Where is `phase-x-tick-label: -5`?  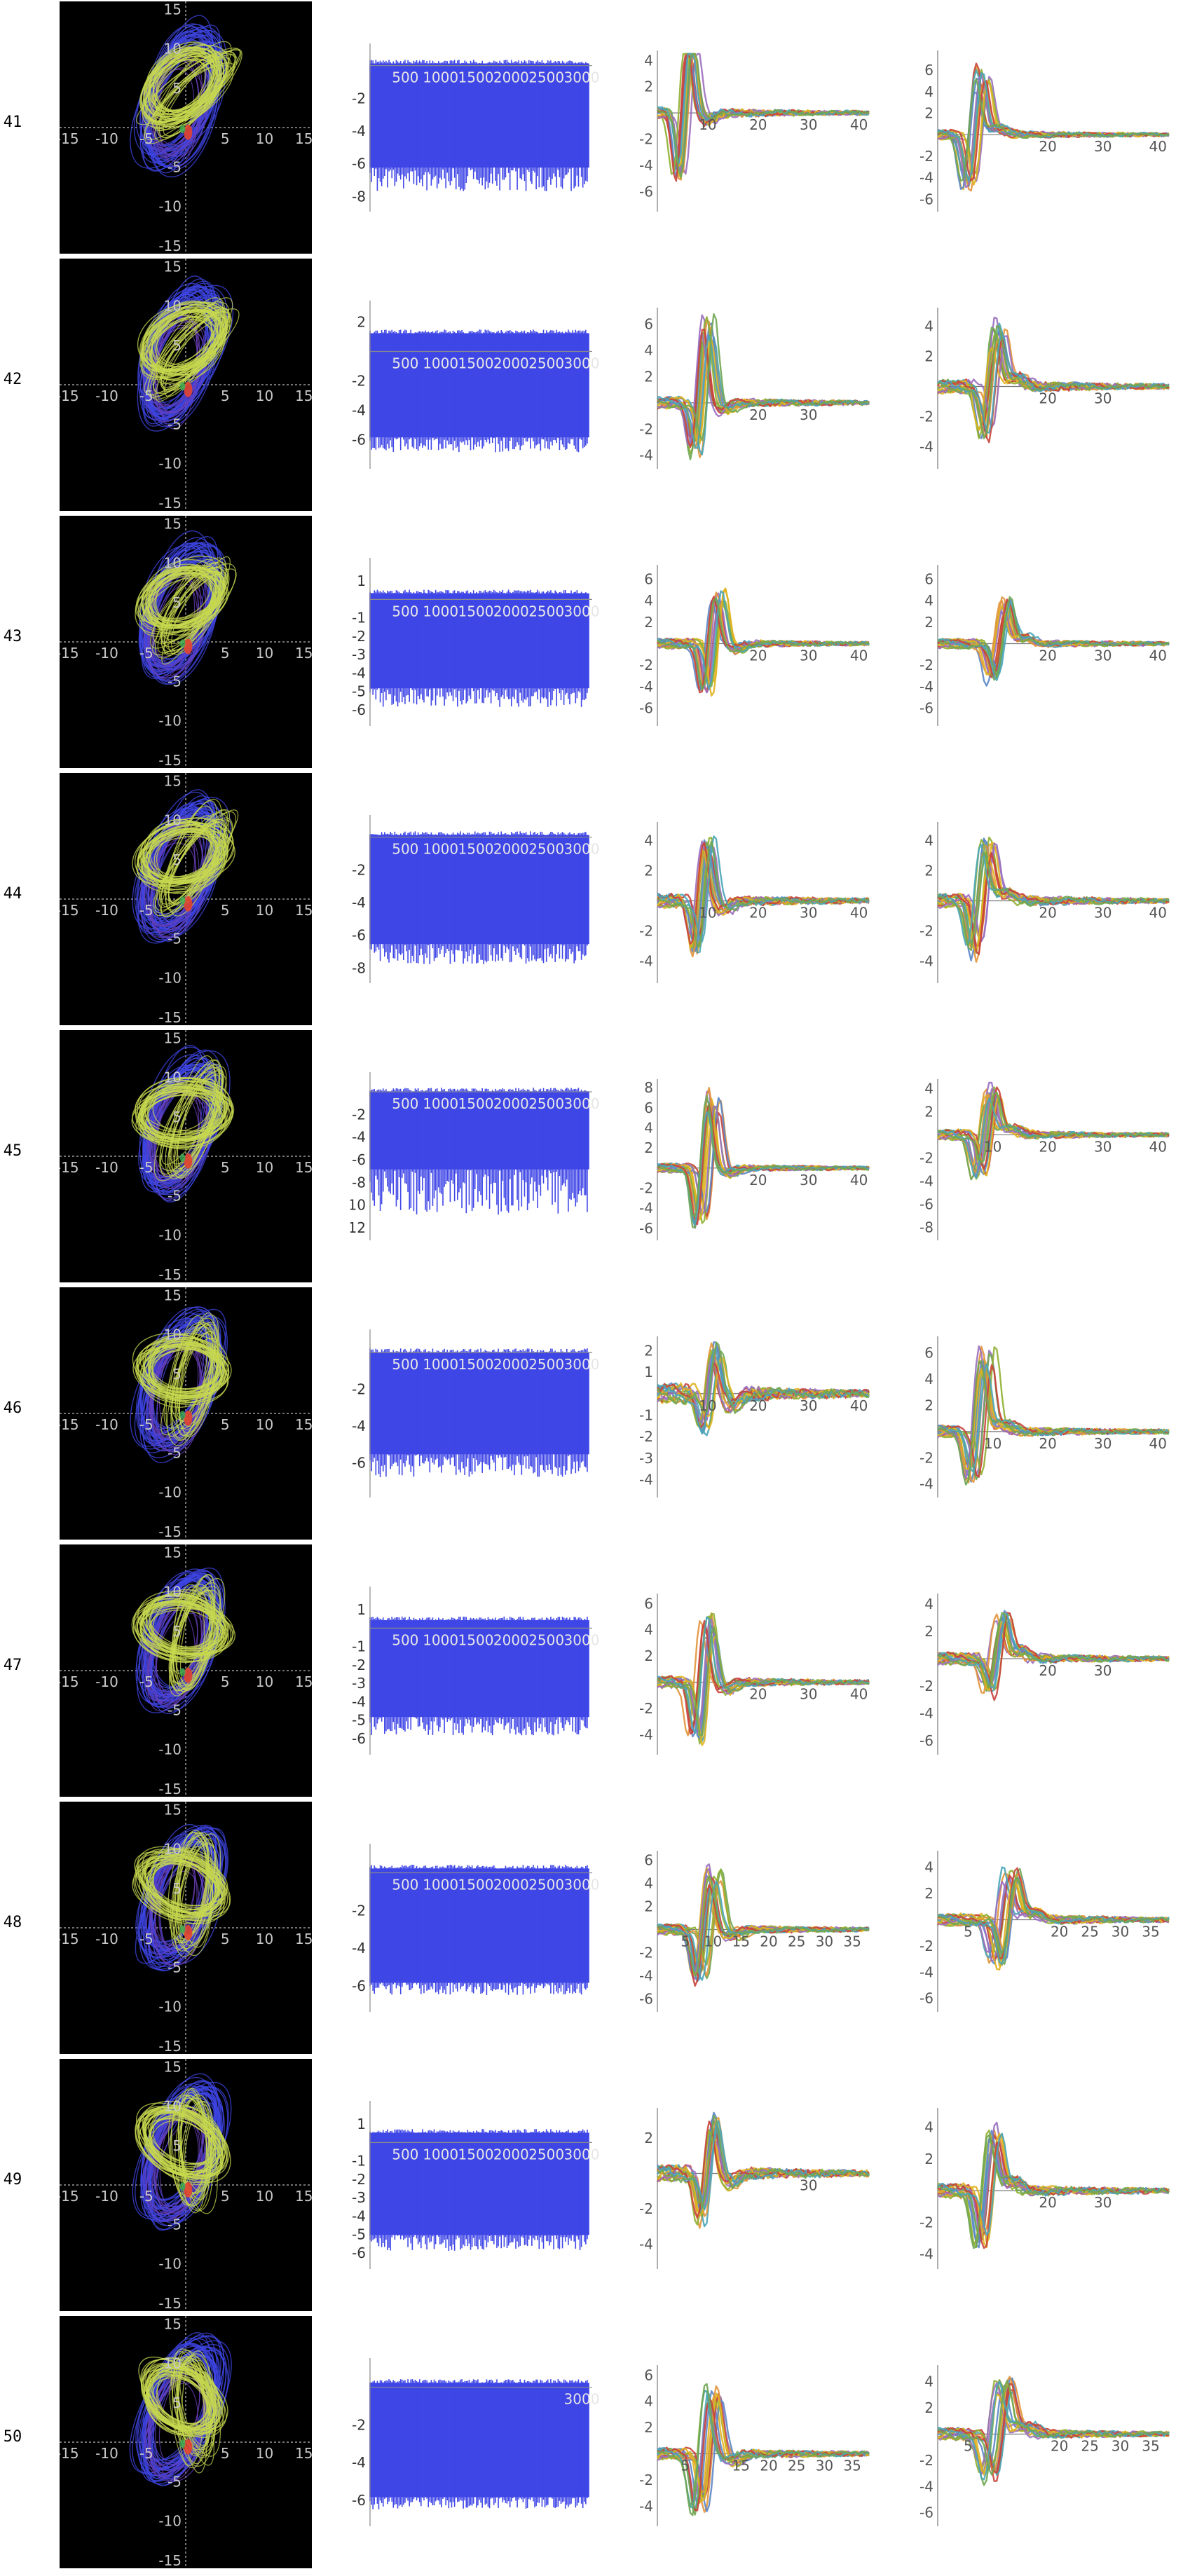 phase-x-tick-label: -5 is located at coordinates (146, 138).